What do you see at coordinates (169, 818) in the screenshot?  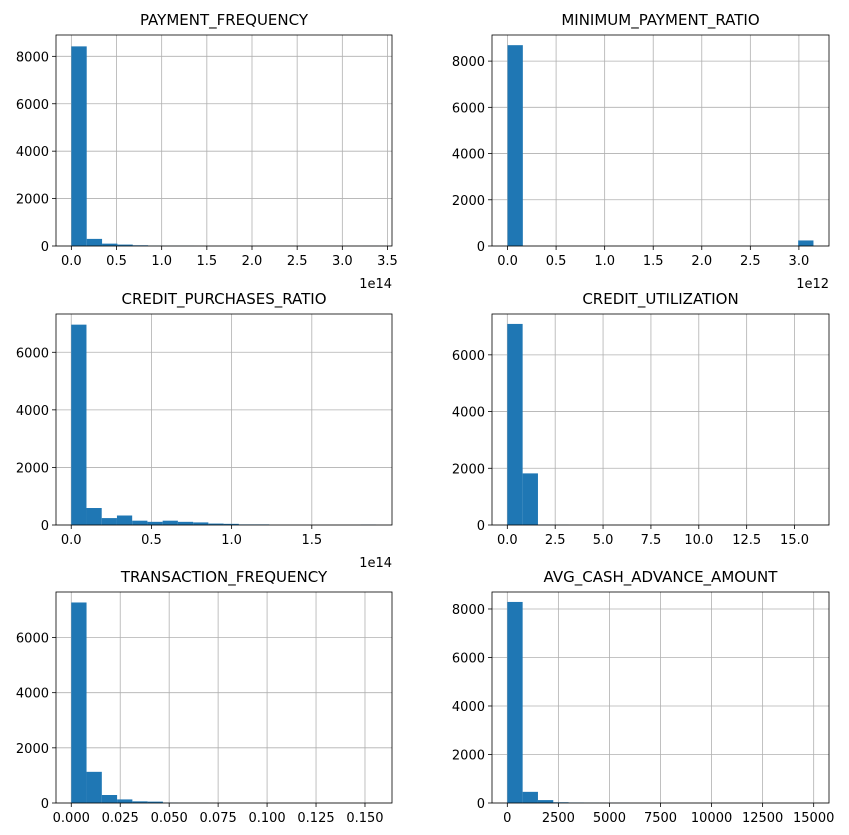 I see `x-tick-label: 0.050` at bounding box center [169, 818].